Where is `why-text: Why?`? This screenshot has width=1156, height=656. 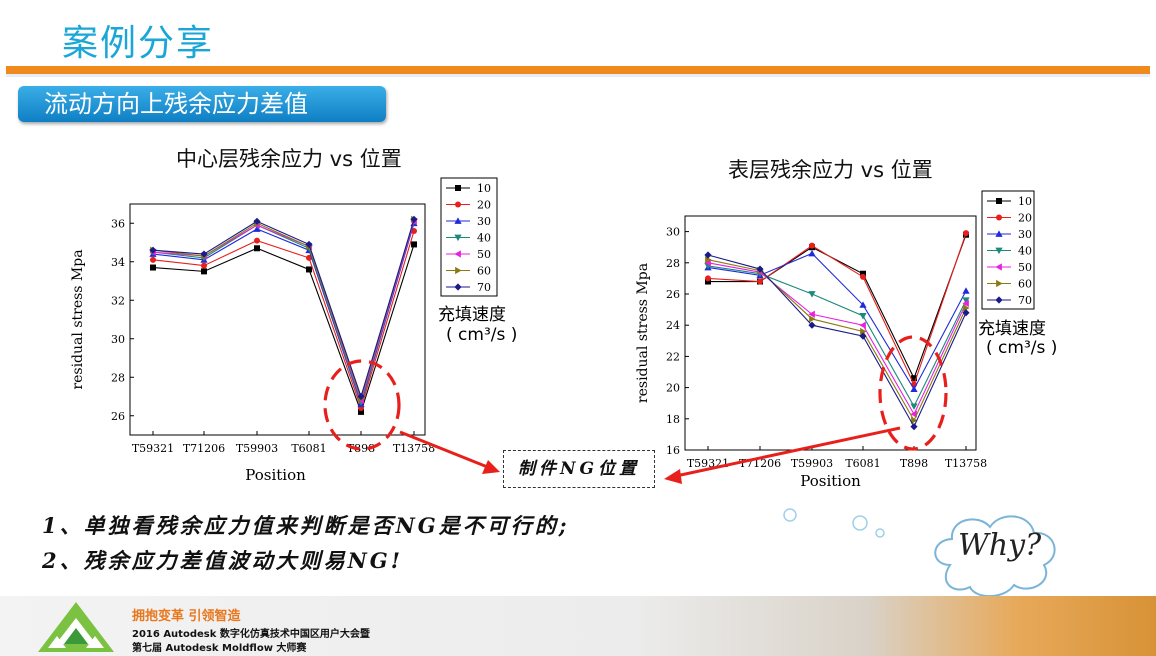
why-text: Why? is located at coordinates (1000, 545).